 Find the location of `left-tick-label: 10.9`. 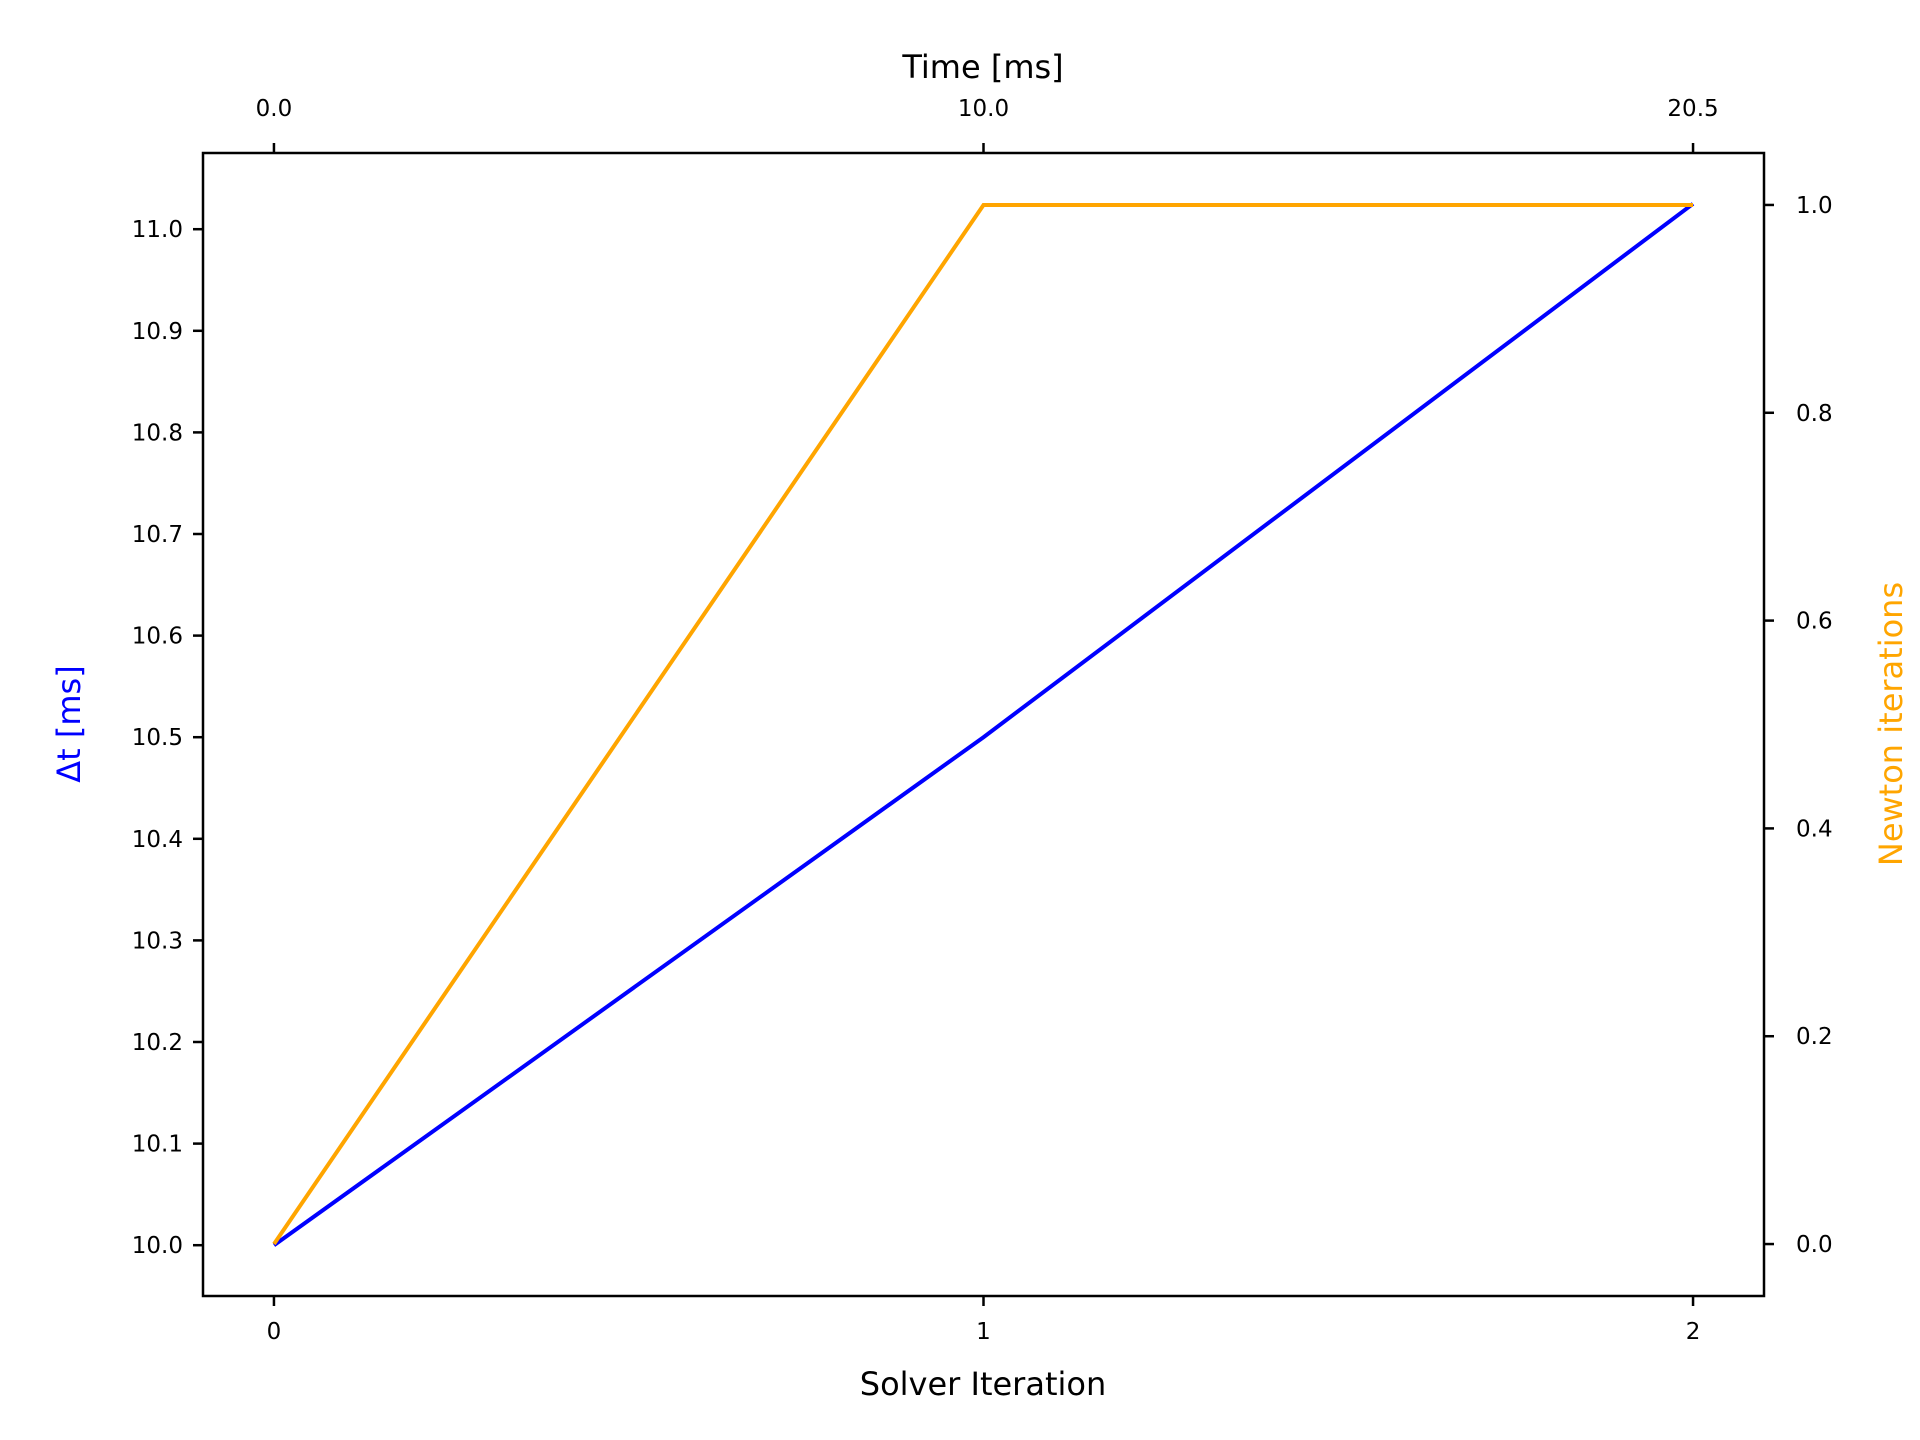

left-tick-label: 10.9 is located at coordinates (157, 332).